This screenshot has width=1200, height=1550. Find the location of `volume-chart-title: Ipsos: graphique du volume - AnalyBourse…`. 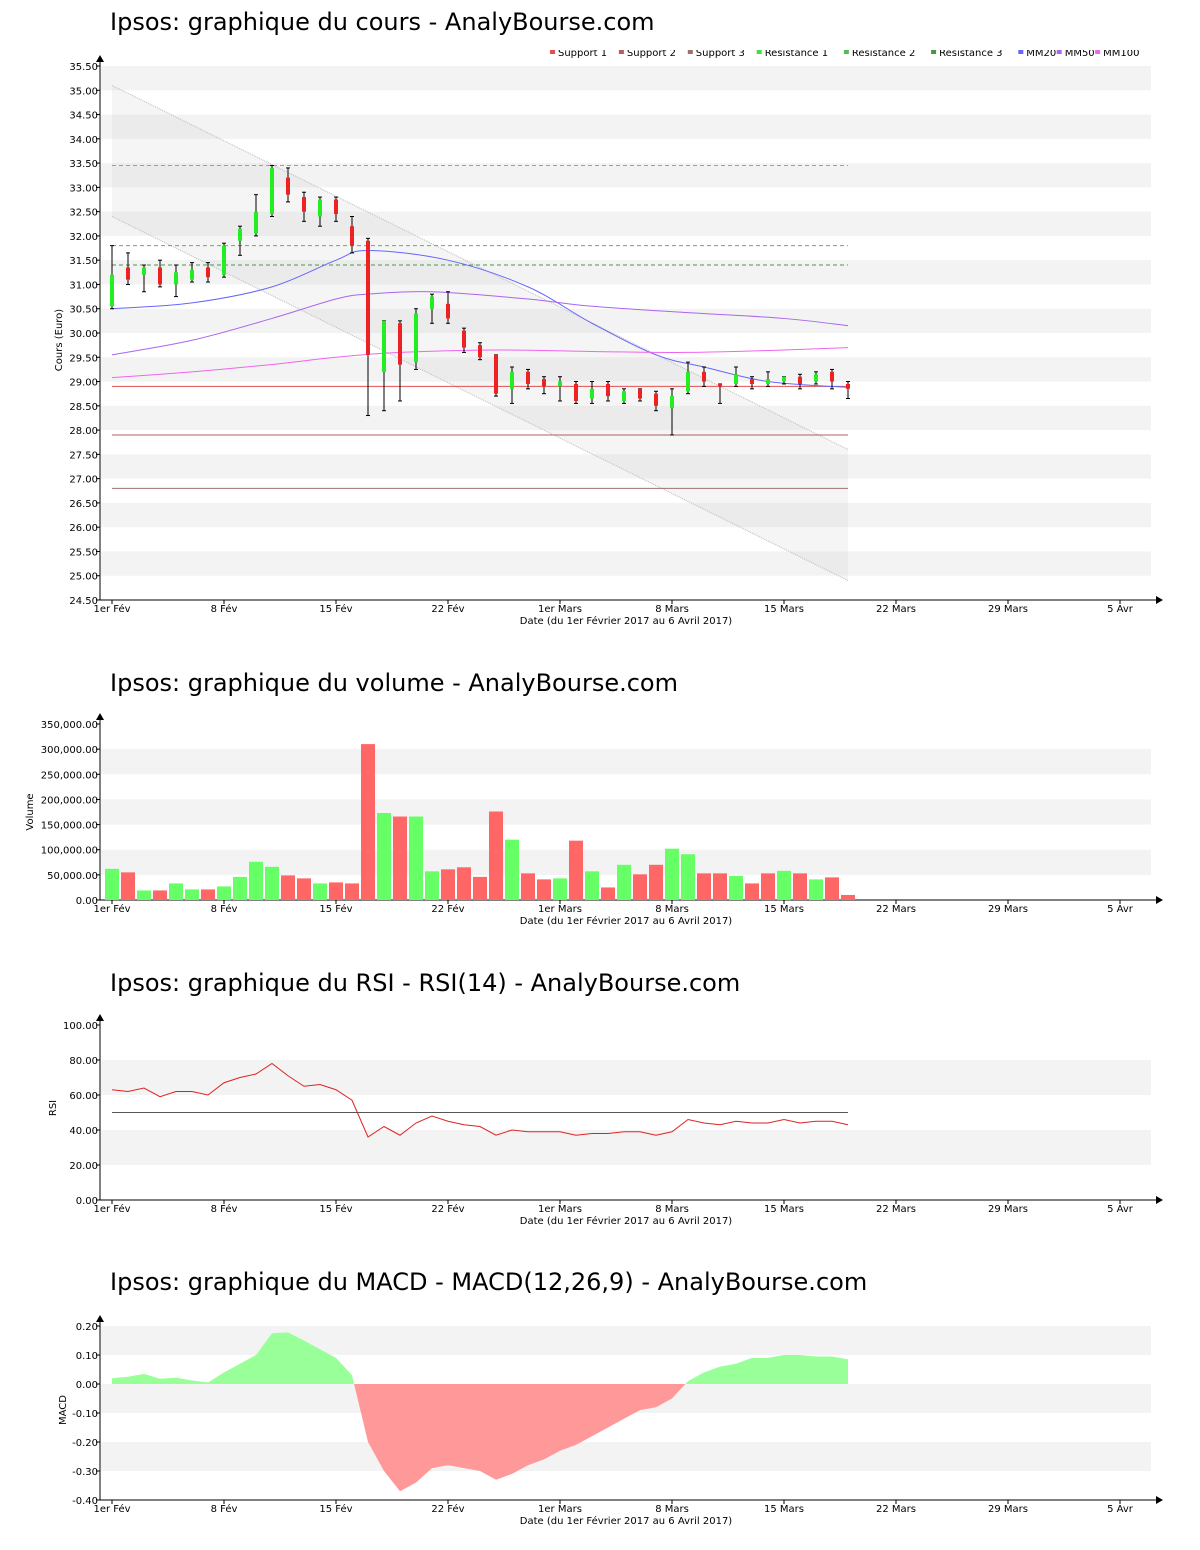

volume-chart-title: Ipsos: graphique du volume - AnalyBourse… is located at coordinates (394, 683).